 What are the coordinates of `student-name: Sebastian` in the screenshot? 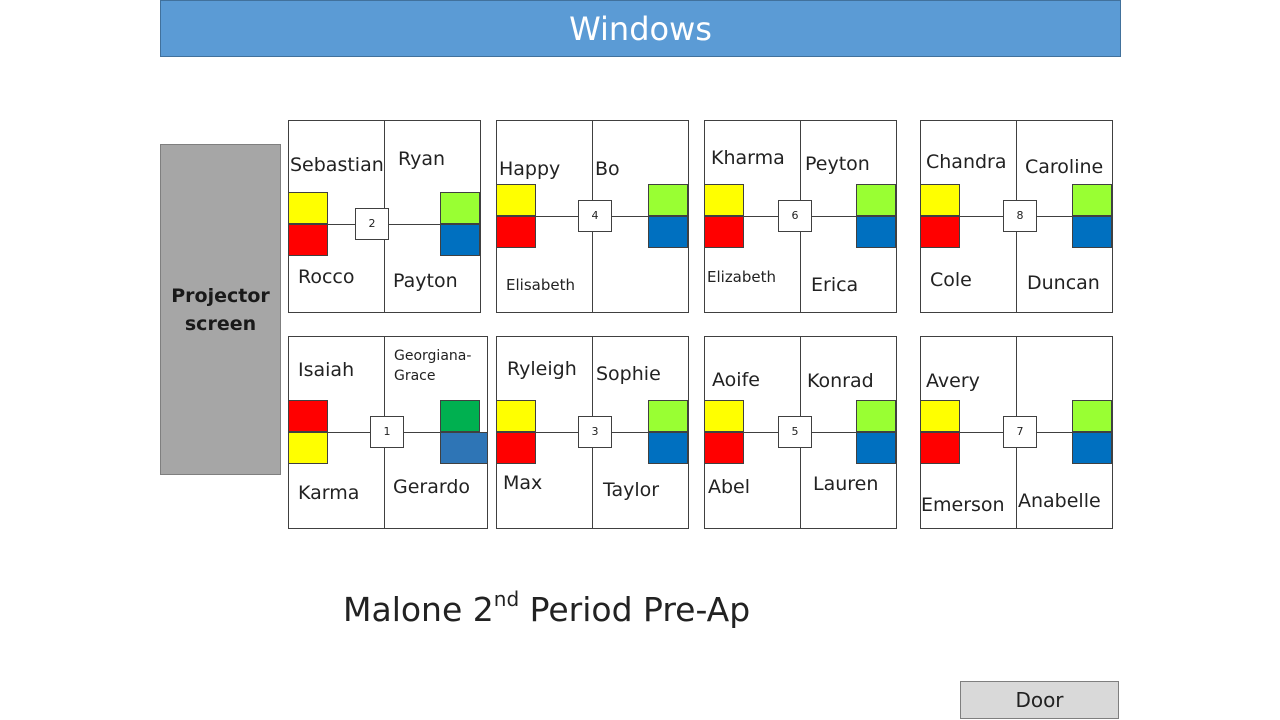 It's located at (337, 165).